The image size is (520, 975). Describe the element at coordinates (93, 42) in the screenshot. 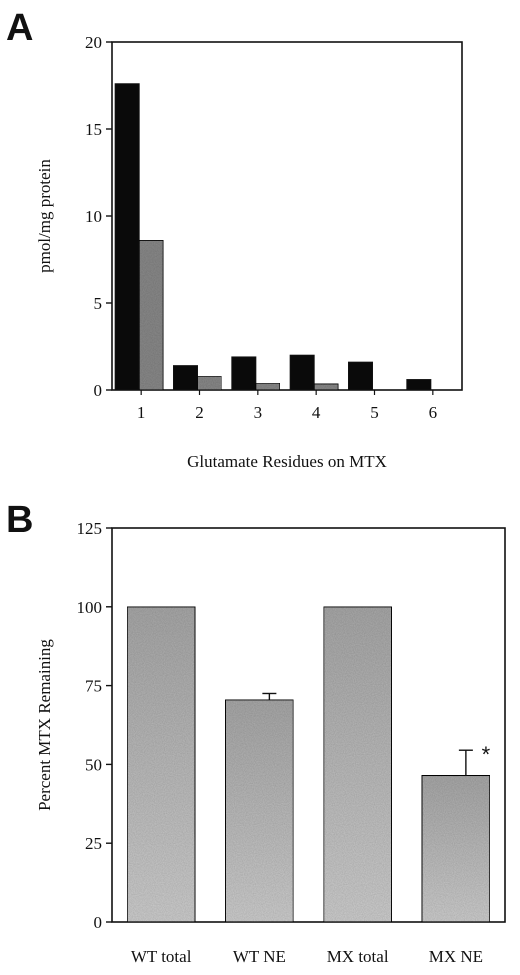

I see `panel-a-y-tick-label: 20` at that location.